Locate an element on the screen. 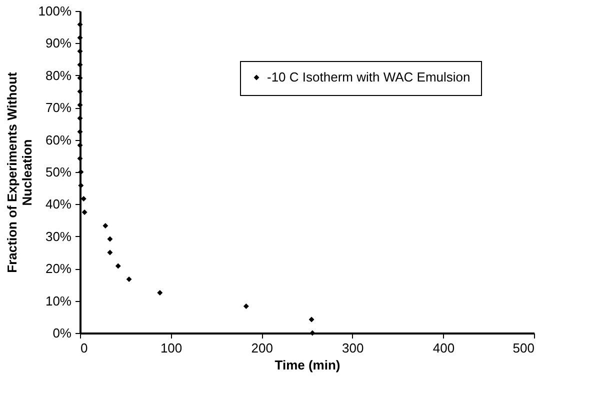  x-tick-label: 0 is located at coordinates (84, 348).